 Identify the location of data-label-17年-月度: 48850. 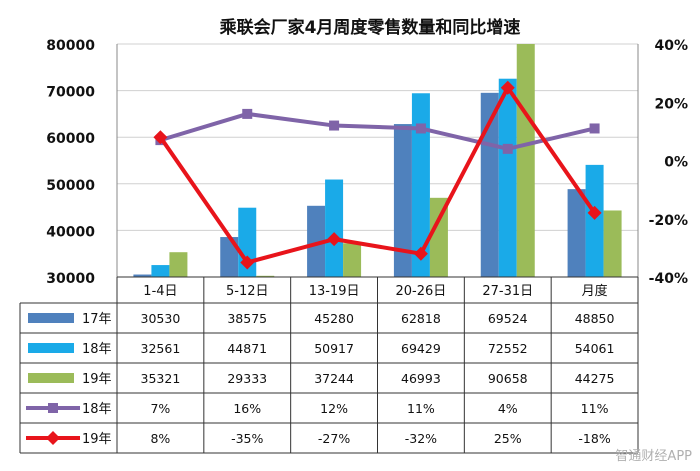
(595, 318).